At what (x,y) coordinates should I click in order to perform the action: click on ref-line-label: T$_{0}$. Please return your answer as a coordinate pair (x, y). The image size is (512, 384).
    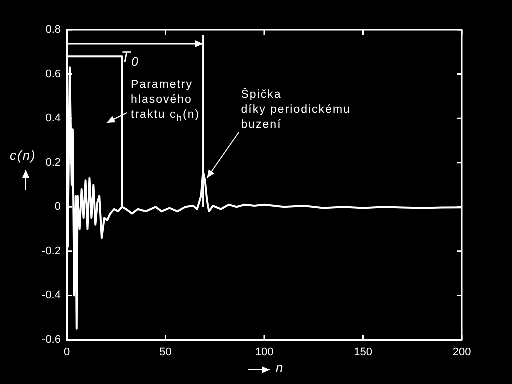
    Looking at the image, I should click on (130, 59).